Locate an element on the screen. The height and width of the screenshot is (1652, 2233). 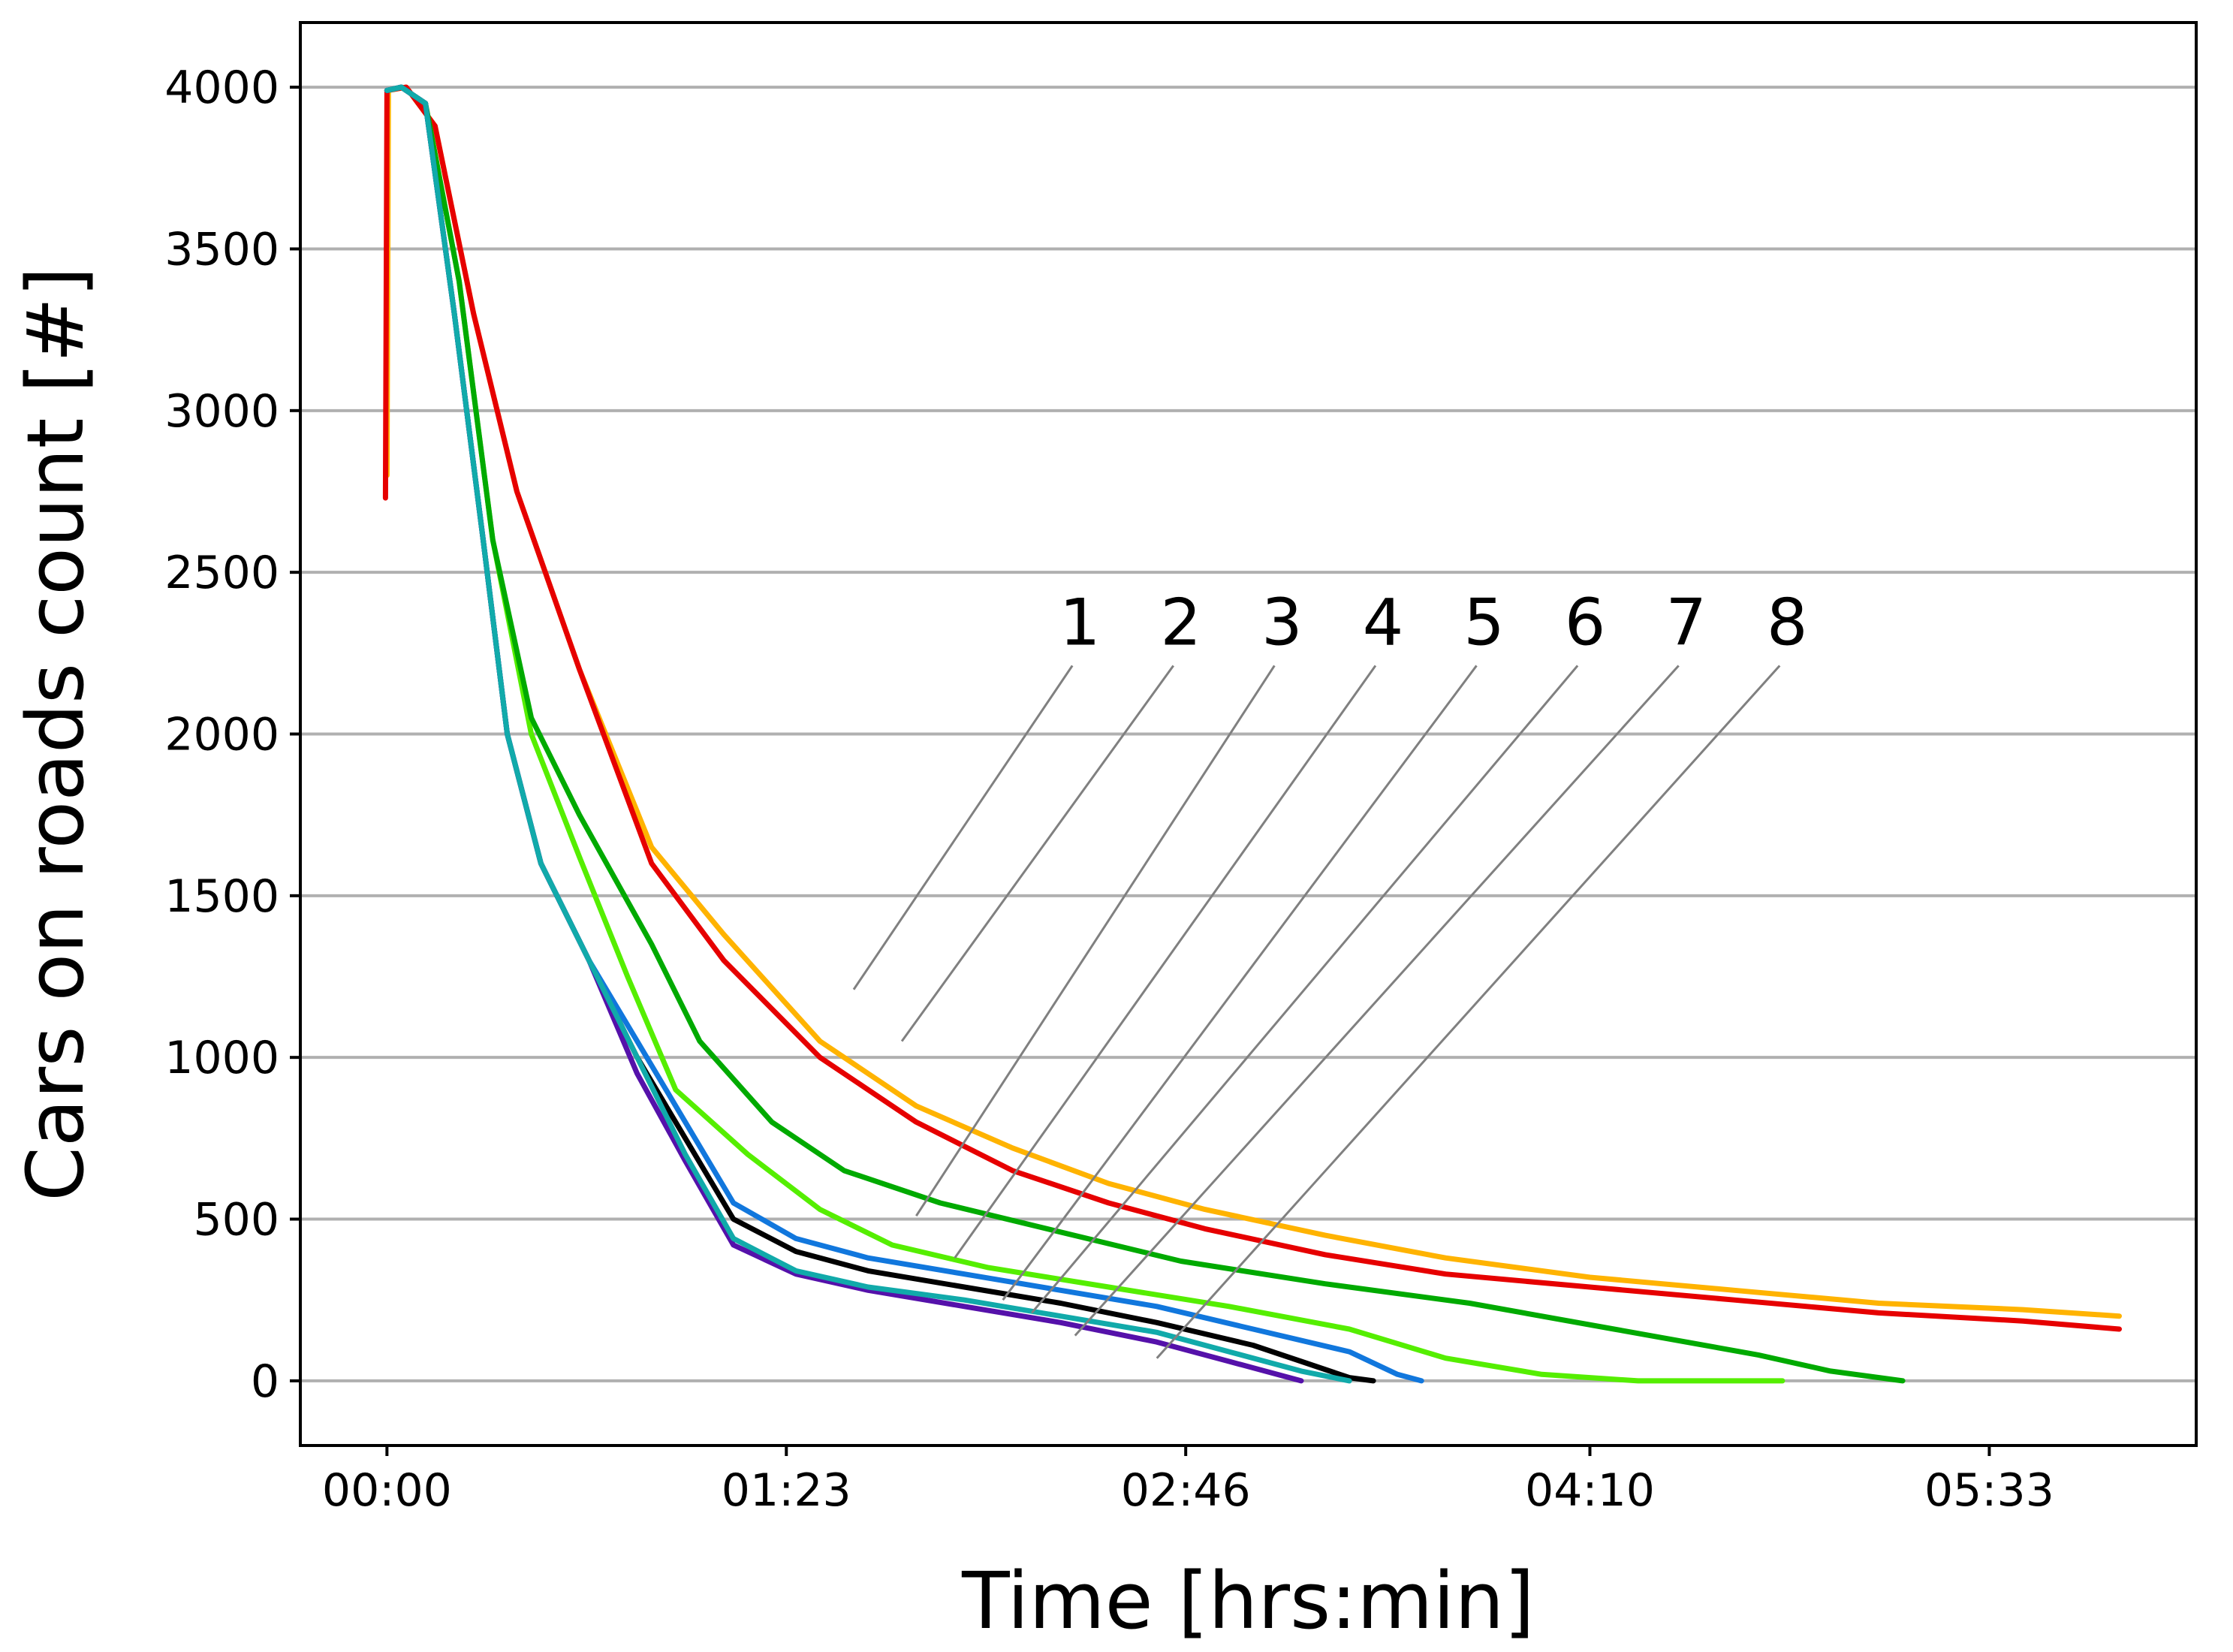
x-tick-label: 00:00 is located at coordinates (387, 1490).